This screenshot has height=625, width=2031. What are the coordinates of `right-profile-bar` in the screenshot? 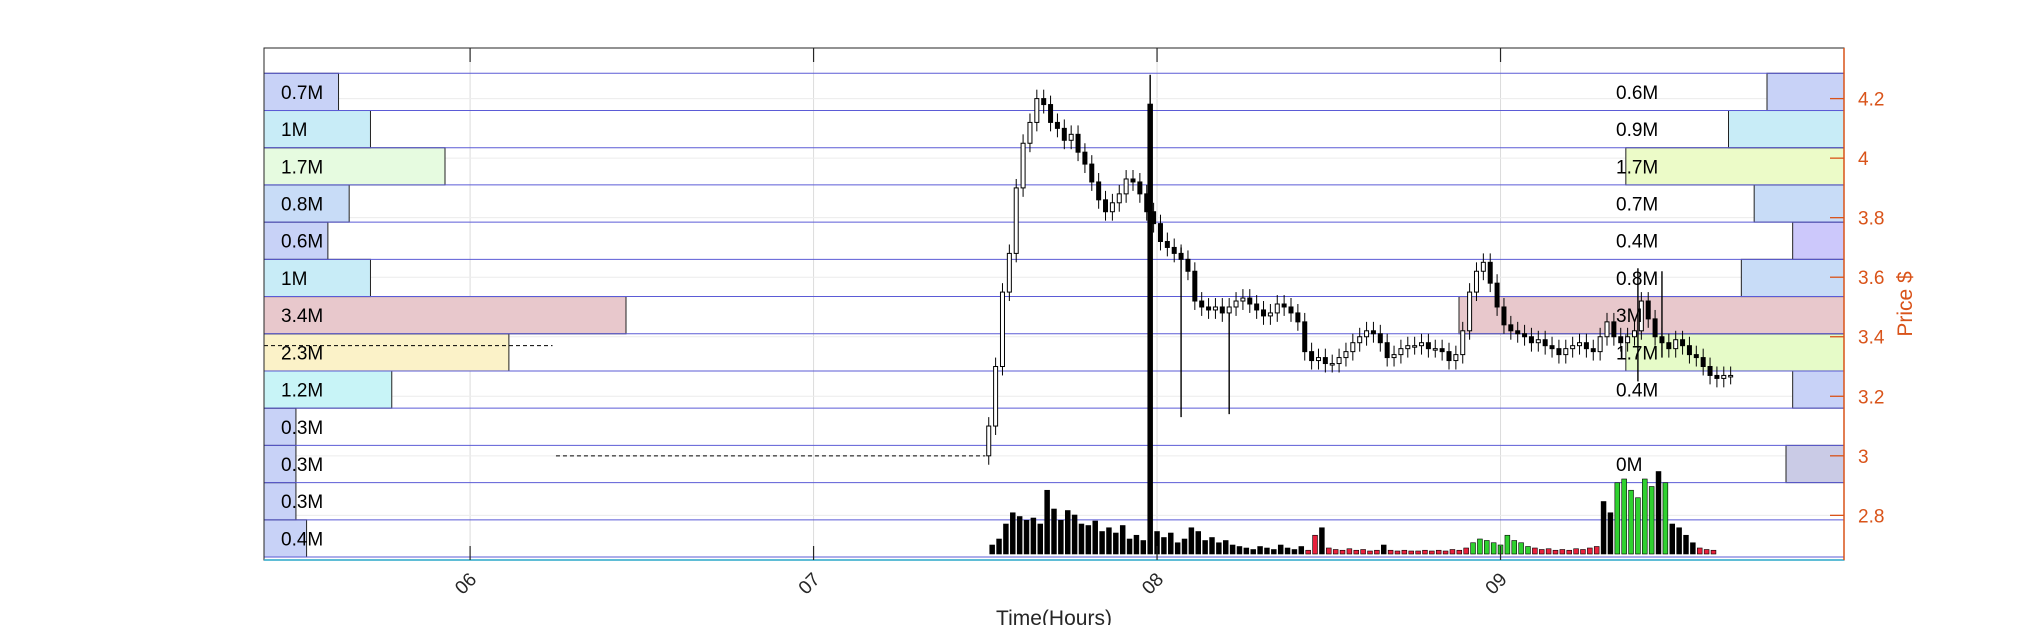 It's located at (1735, 166).